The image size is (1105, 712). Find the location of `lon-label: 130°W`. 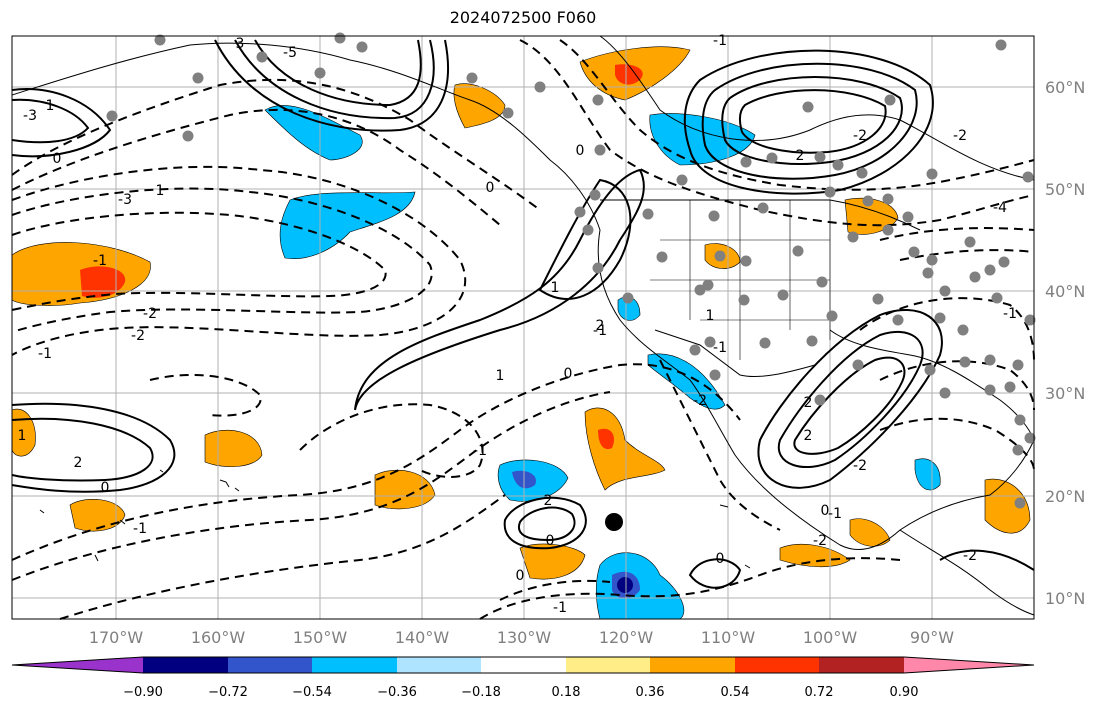

lon-label: 130°W is located at coordinates (524, 637).